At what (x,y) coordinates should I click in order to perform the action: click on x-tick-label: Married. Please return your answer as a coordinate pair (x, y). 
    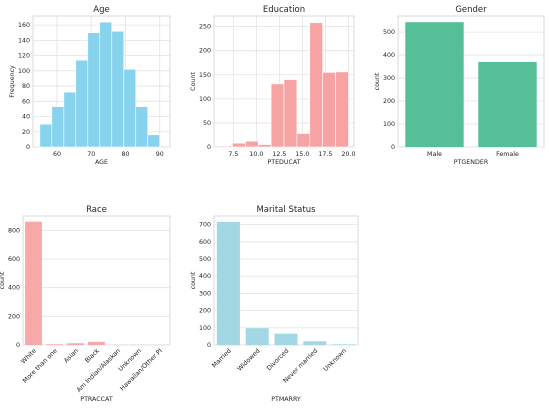
    Looking at the image, I should click on (222, 358).